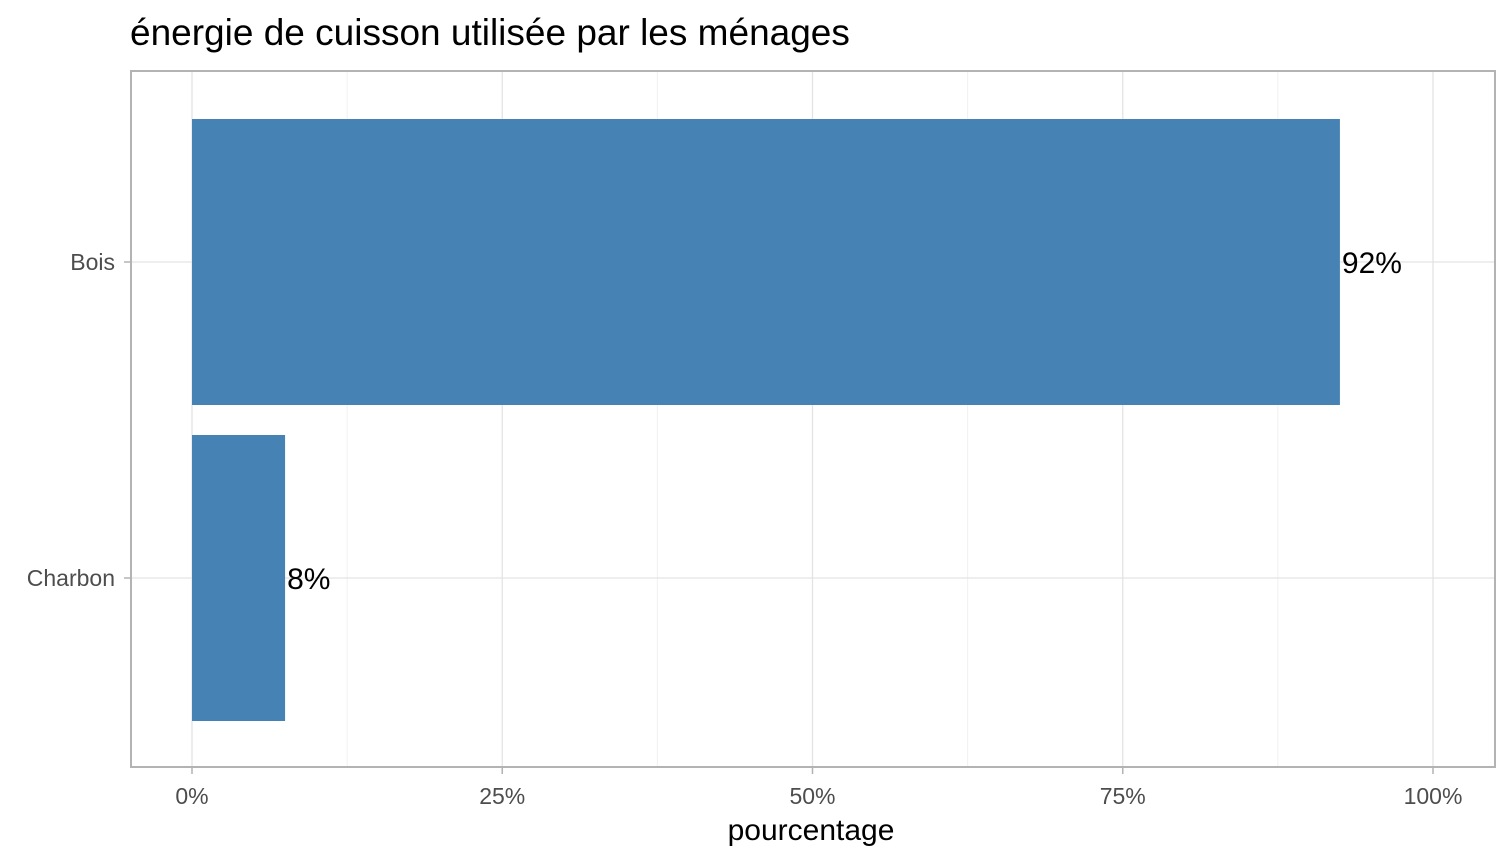  I want to click on y-tick-label: Bois, so click(92, 262).